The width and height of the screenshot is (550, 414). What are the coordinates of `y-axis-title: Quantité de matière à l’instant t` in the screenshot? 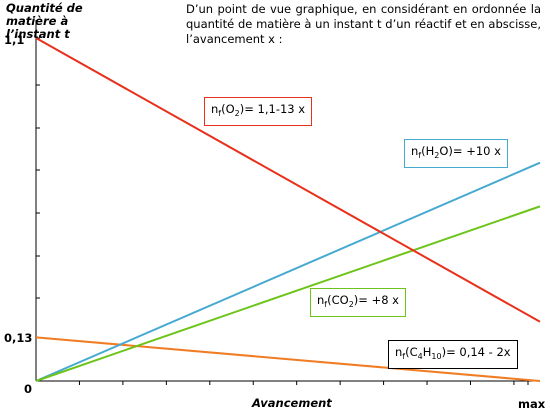 It's located at (44, 21).